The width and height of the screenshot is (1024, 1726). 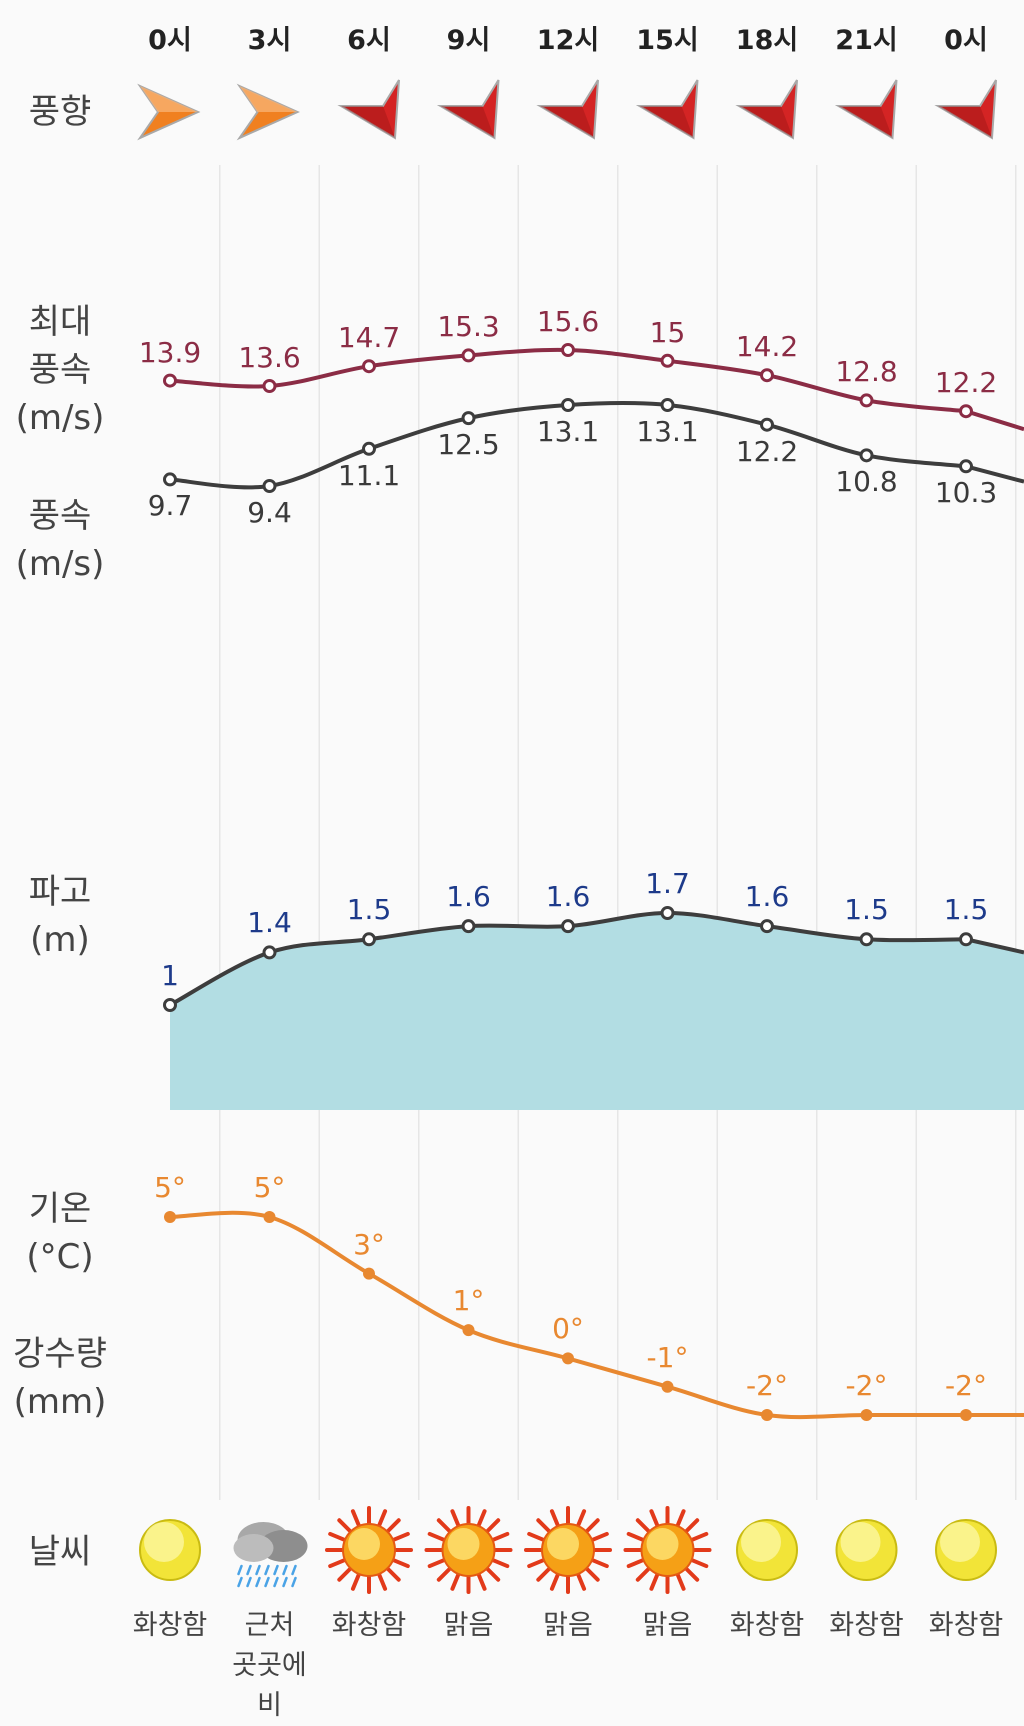 What do you see at coordinates (269, 40) in the screenshot?
I see `time-label: 3시` at bounding box center [269, 40].